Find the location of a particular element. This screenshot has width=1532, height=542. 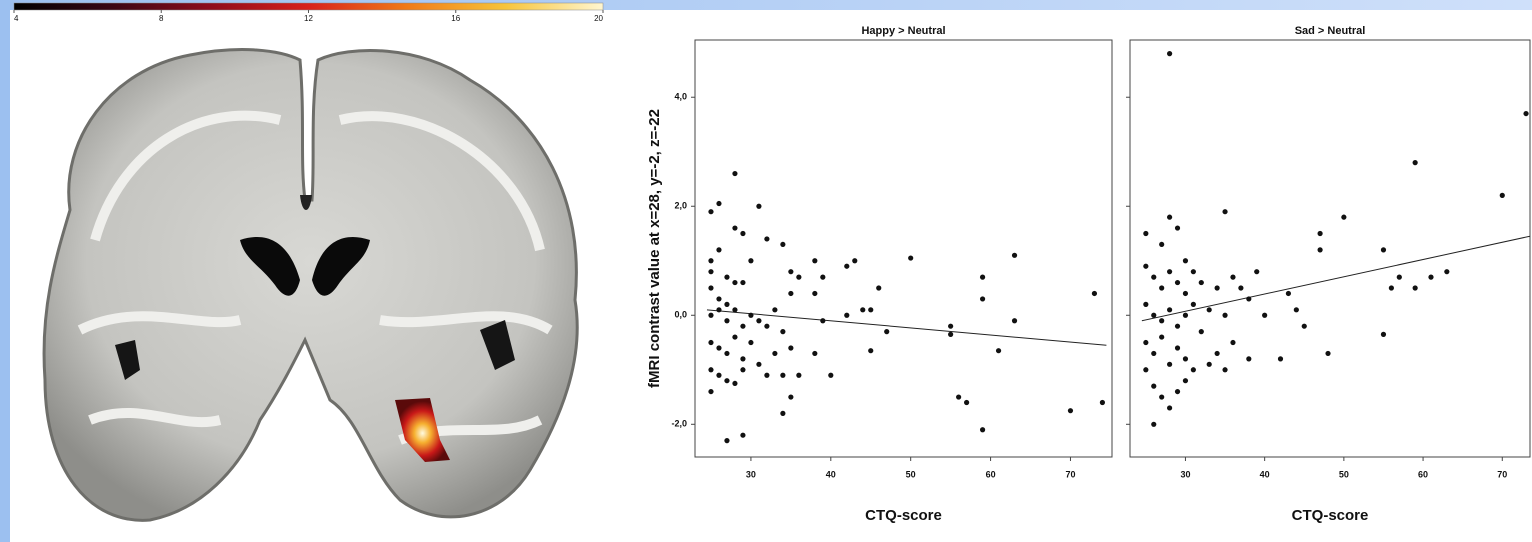

colorbar is located at coordinates (308, 6).